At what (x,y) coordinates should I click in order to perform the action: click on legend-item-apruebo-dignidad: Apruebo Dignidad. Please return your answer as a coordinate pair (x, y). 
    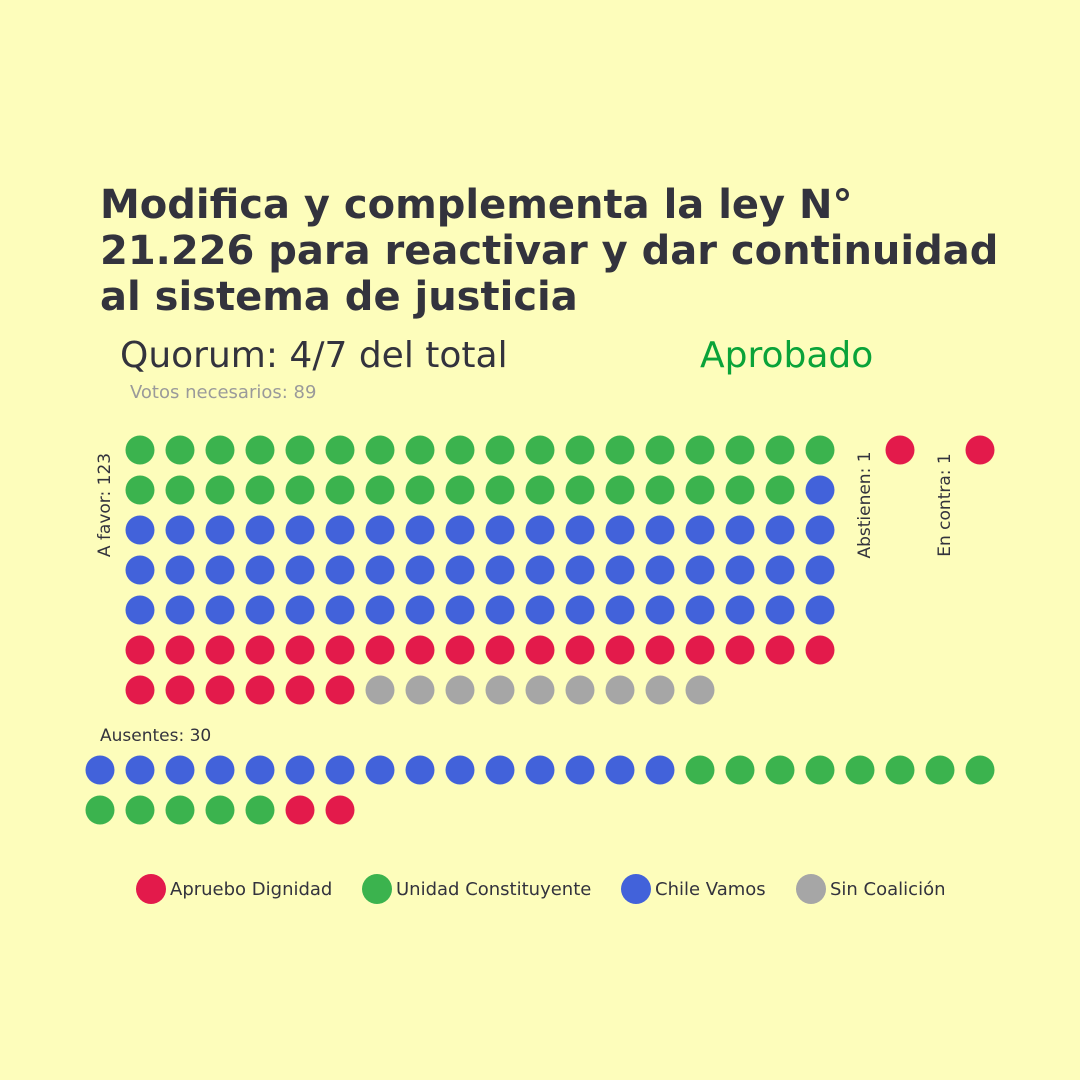
    Looking at the image, I should click on (234, 889).